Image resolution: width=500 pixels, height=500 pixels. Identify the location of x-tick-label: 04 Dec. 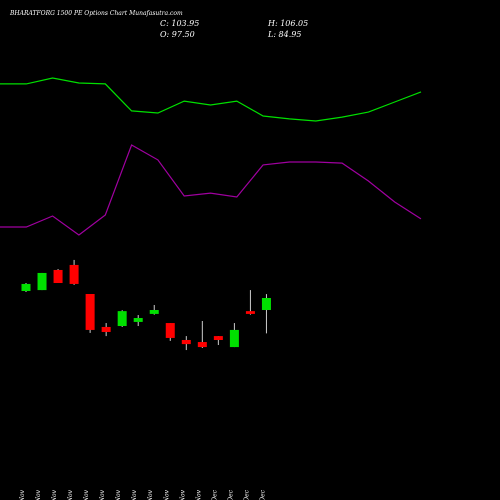
(262, 494).